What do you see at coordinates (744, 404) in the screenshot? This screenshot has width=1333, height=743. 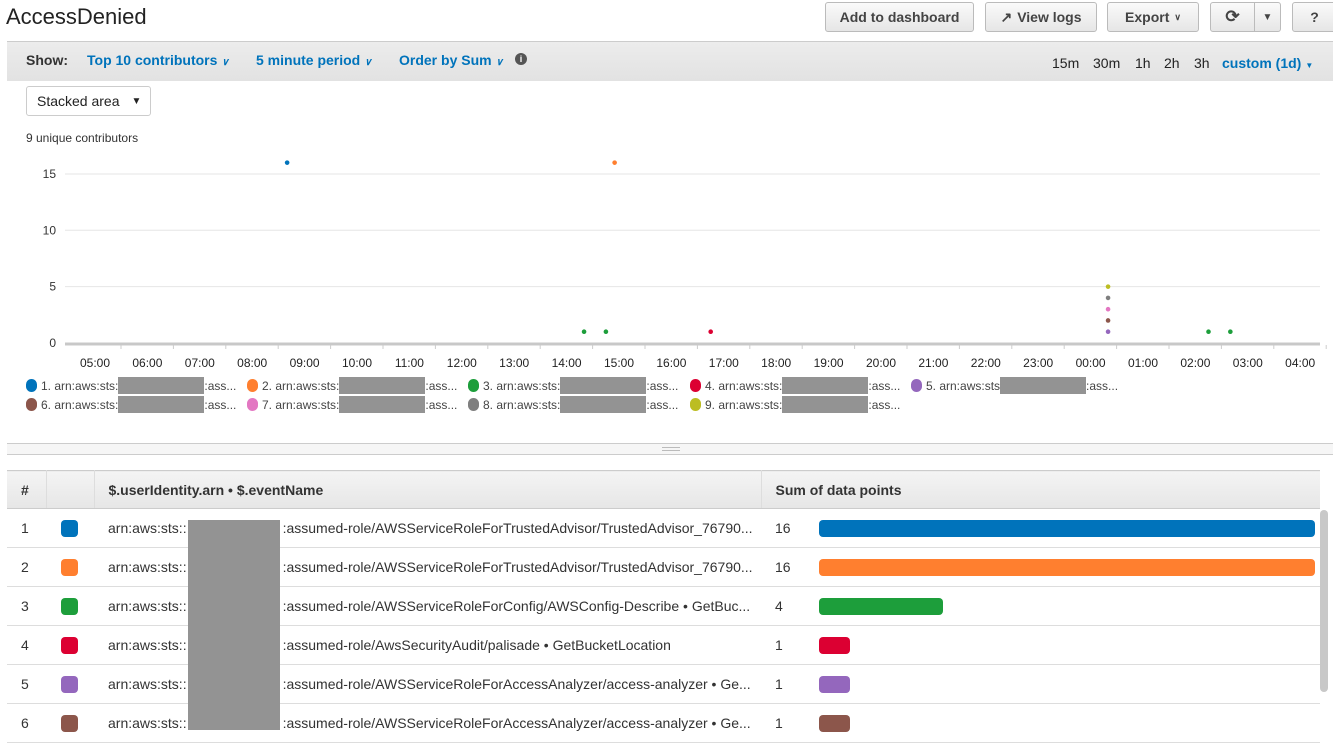 I see `legend-prefix: 9. arn:aws:sts:` at bounding box center [744, 404].